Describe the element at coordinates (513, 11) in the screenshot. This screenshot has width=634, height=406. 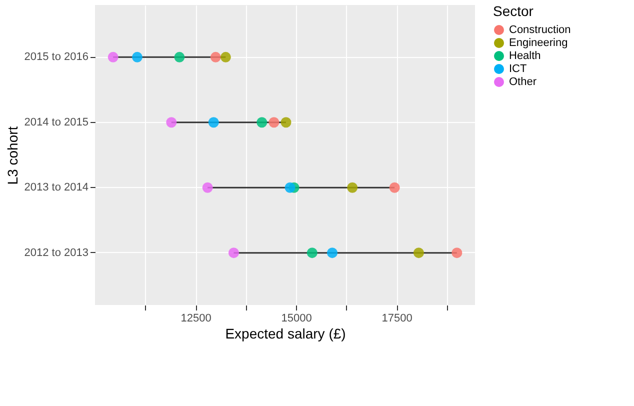
I see `legend-title: Sector` at that location.